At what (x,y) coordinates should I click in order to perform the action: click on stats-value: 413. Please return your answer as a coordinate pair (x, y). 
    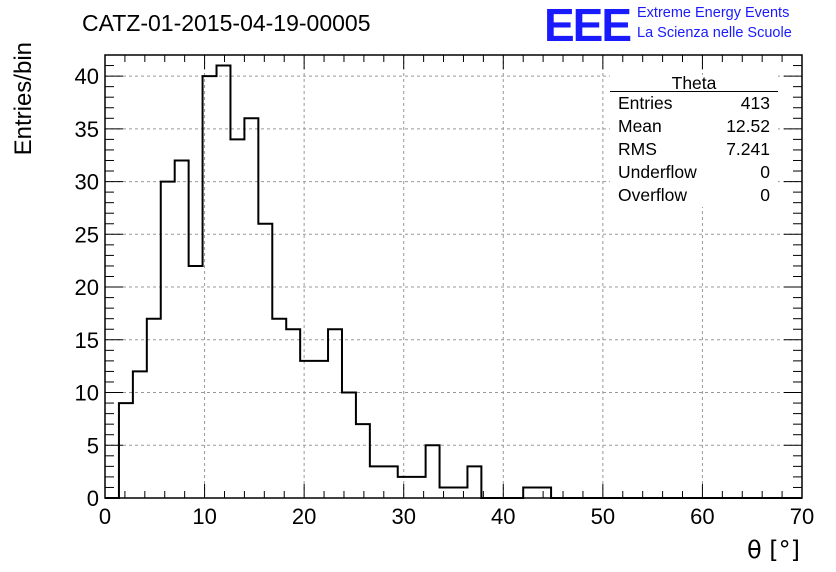
    Looking at the image, I should click on (755, 103).